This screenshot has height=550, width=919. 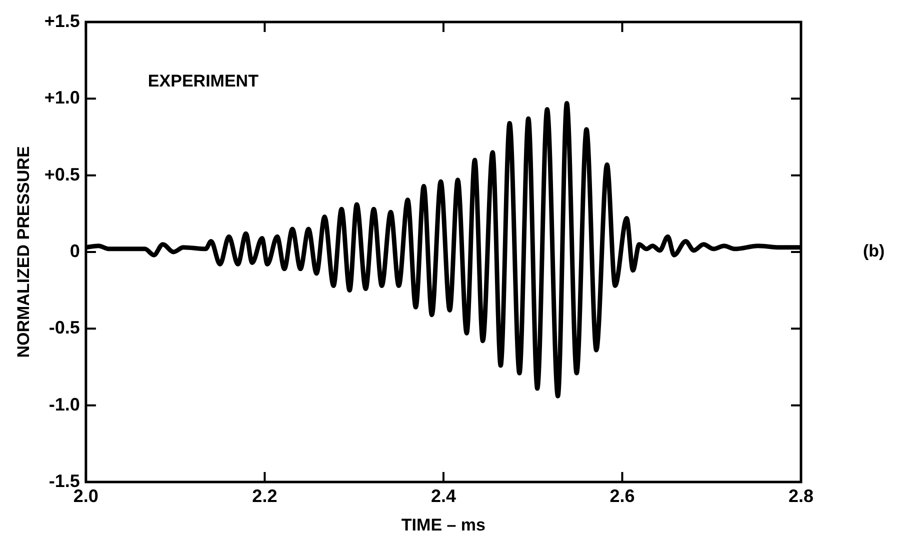 What do you see at coordinates (265, 496) in the screenshot?
I see `x-tick-label: 2.2` at bounding box center [265, 496].